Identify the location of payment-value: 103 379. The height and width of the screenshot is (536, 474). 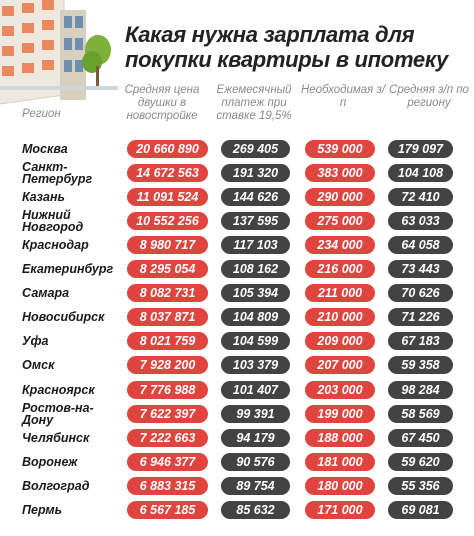
(255, 365).